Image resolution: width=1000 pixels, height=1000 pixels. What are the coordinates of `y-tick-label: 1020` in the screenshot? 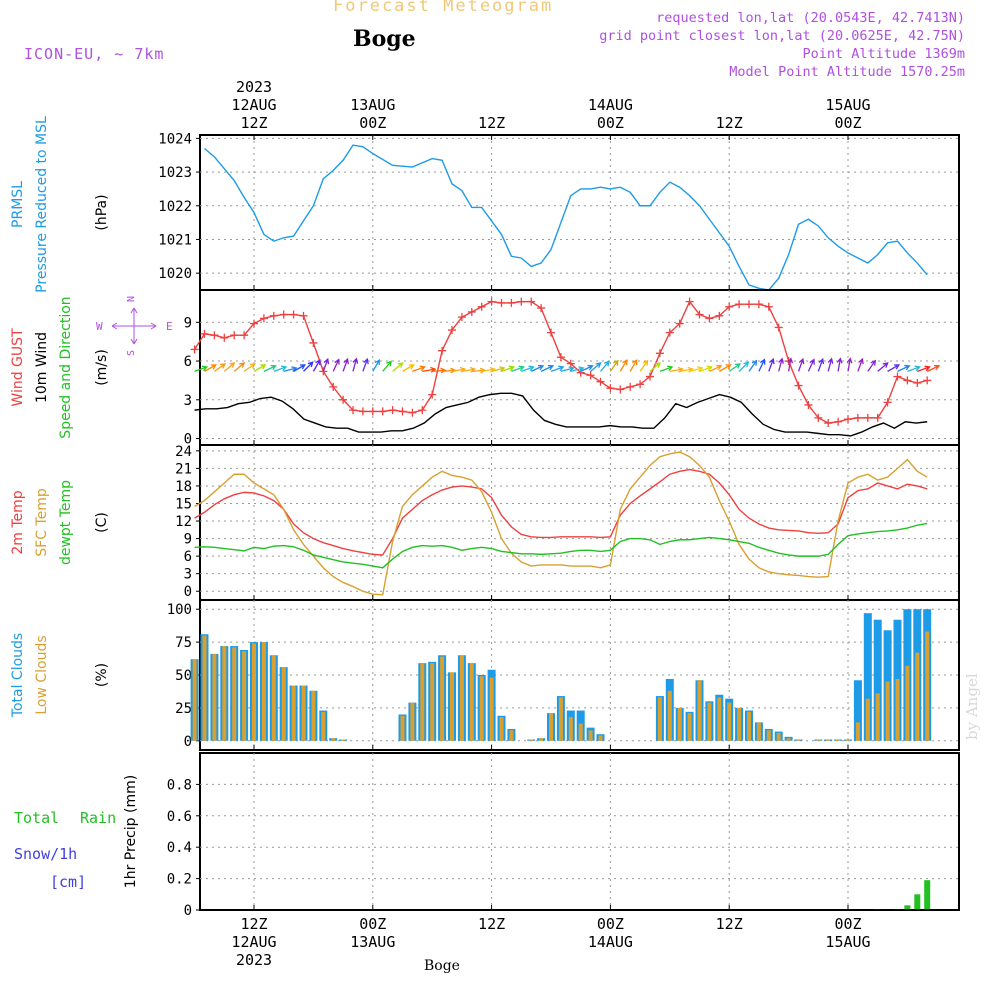 It's located at (175, 274).